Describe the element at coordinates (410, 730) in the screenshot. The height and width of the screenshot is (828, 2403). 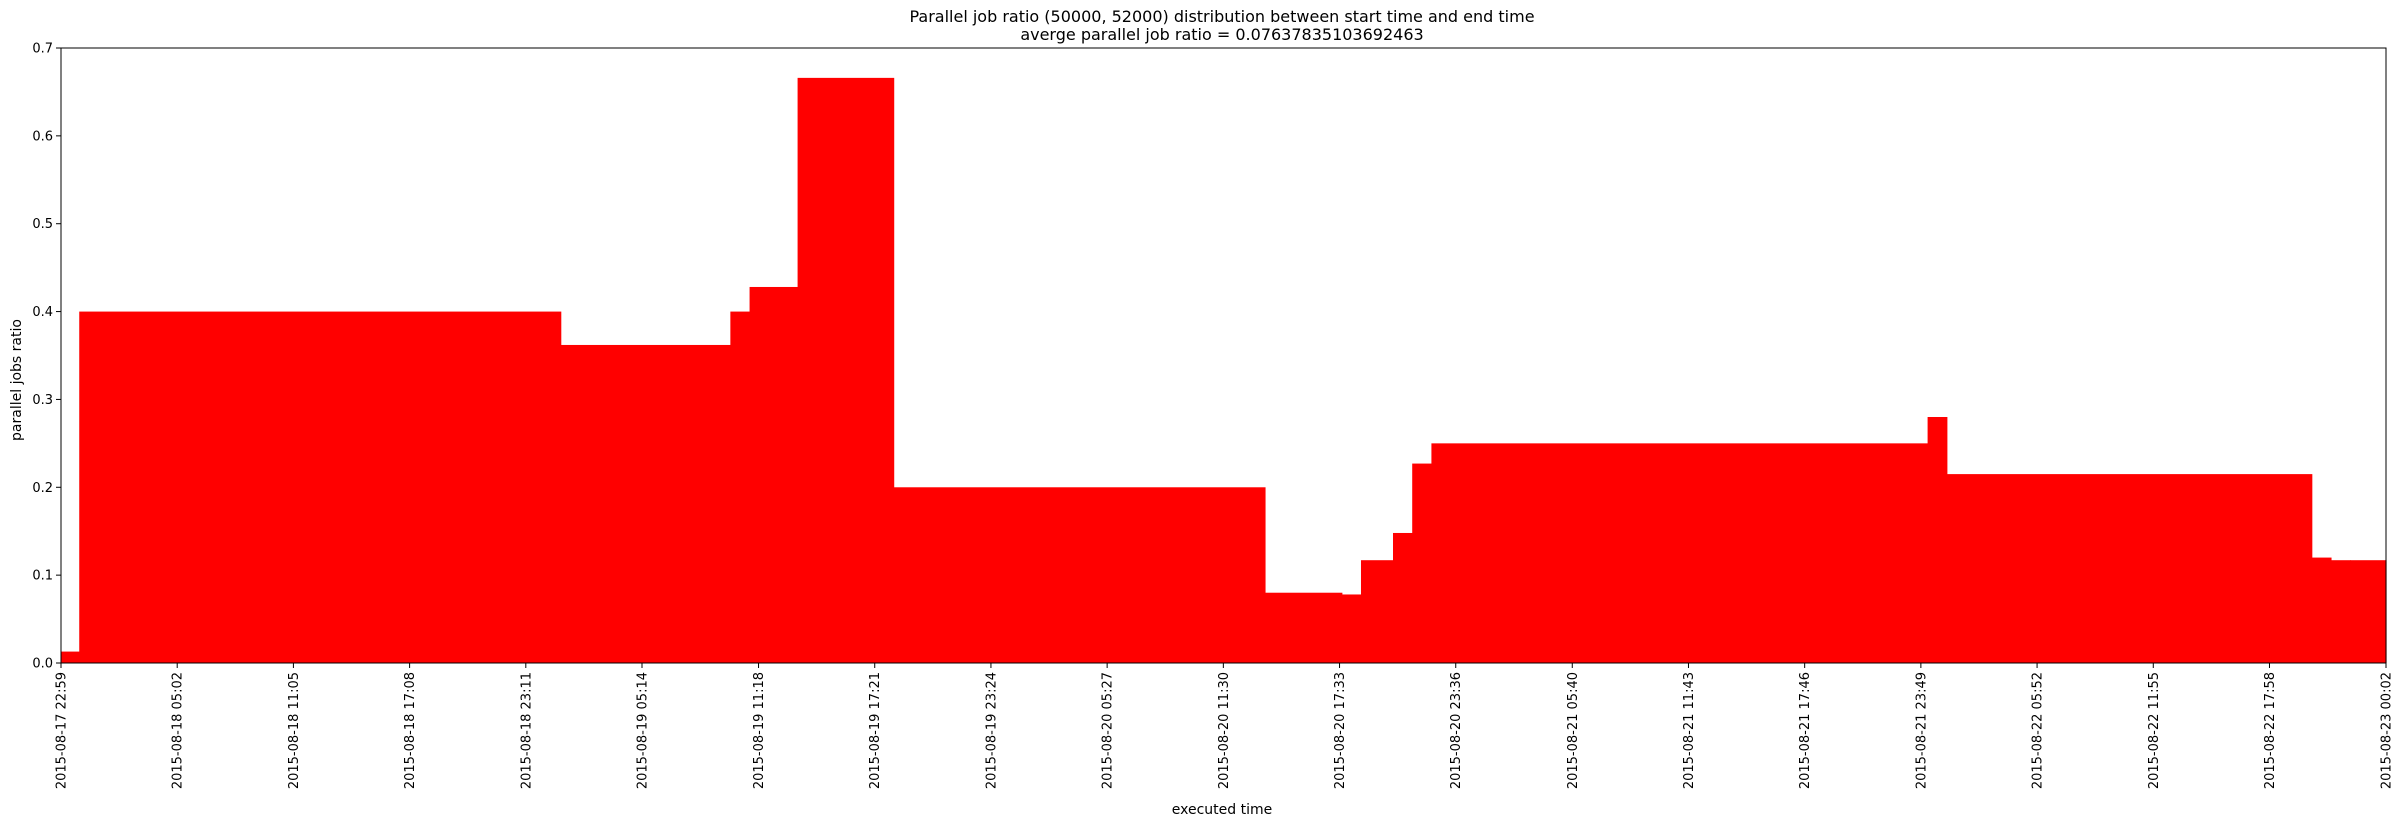
I see `x-tick-label: 2015-08-18 17:08` at that location.